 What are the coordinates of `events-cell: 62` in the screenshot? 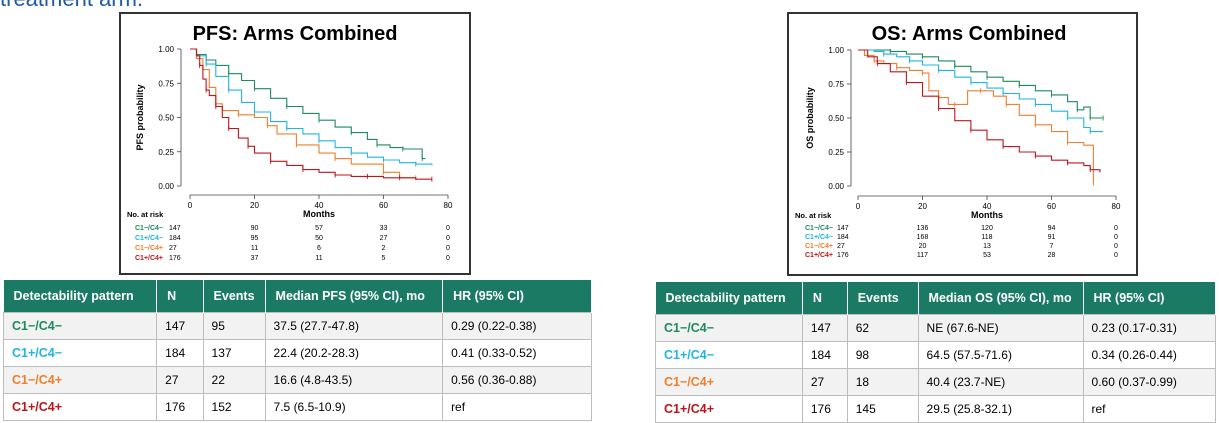 It's located at (882, 328).